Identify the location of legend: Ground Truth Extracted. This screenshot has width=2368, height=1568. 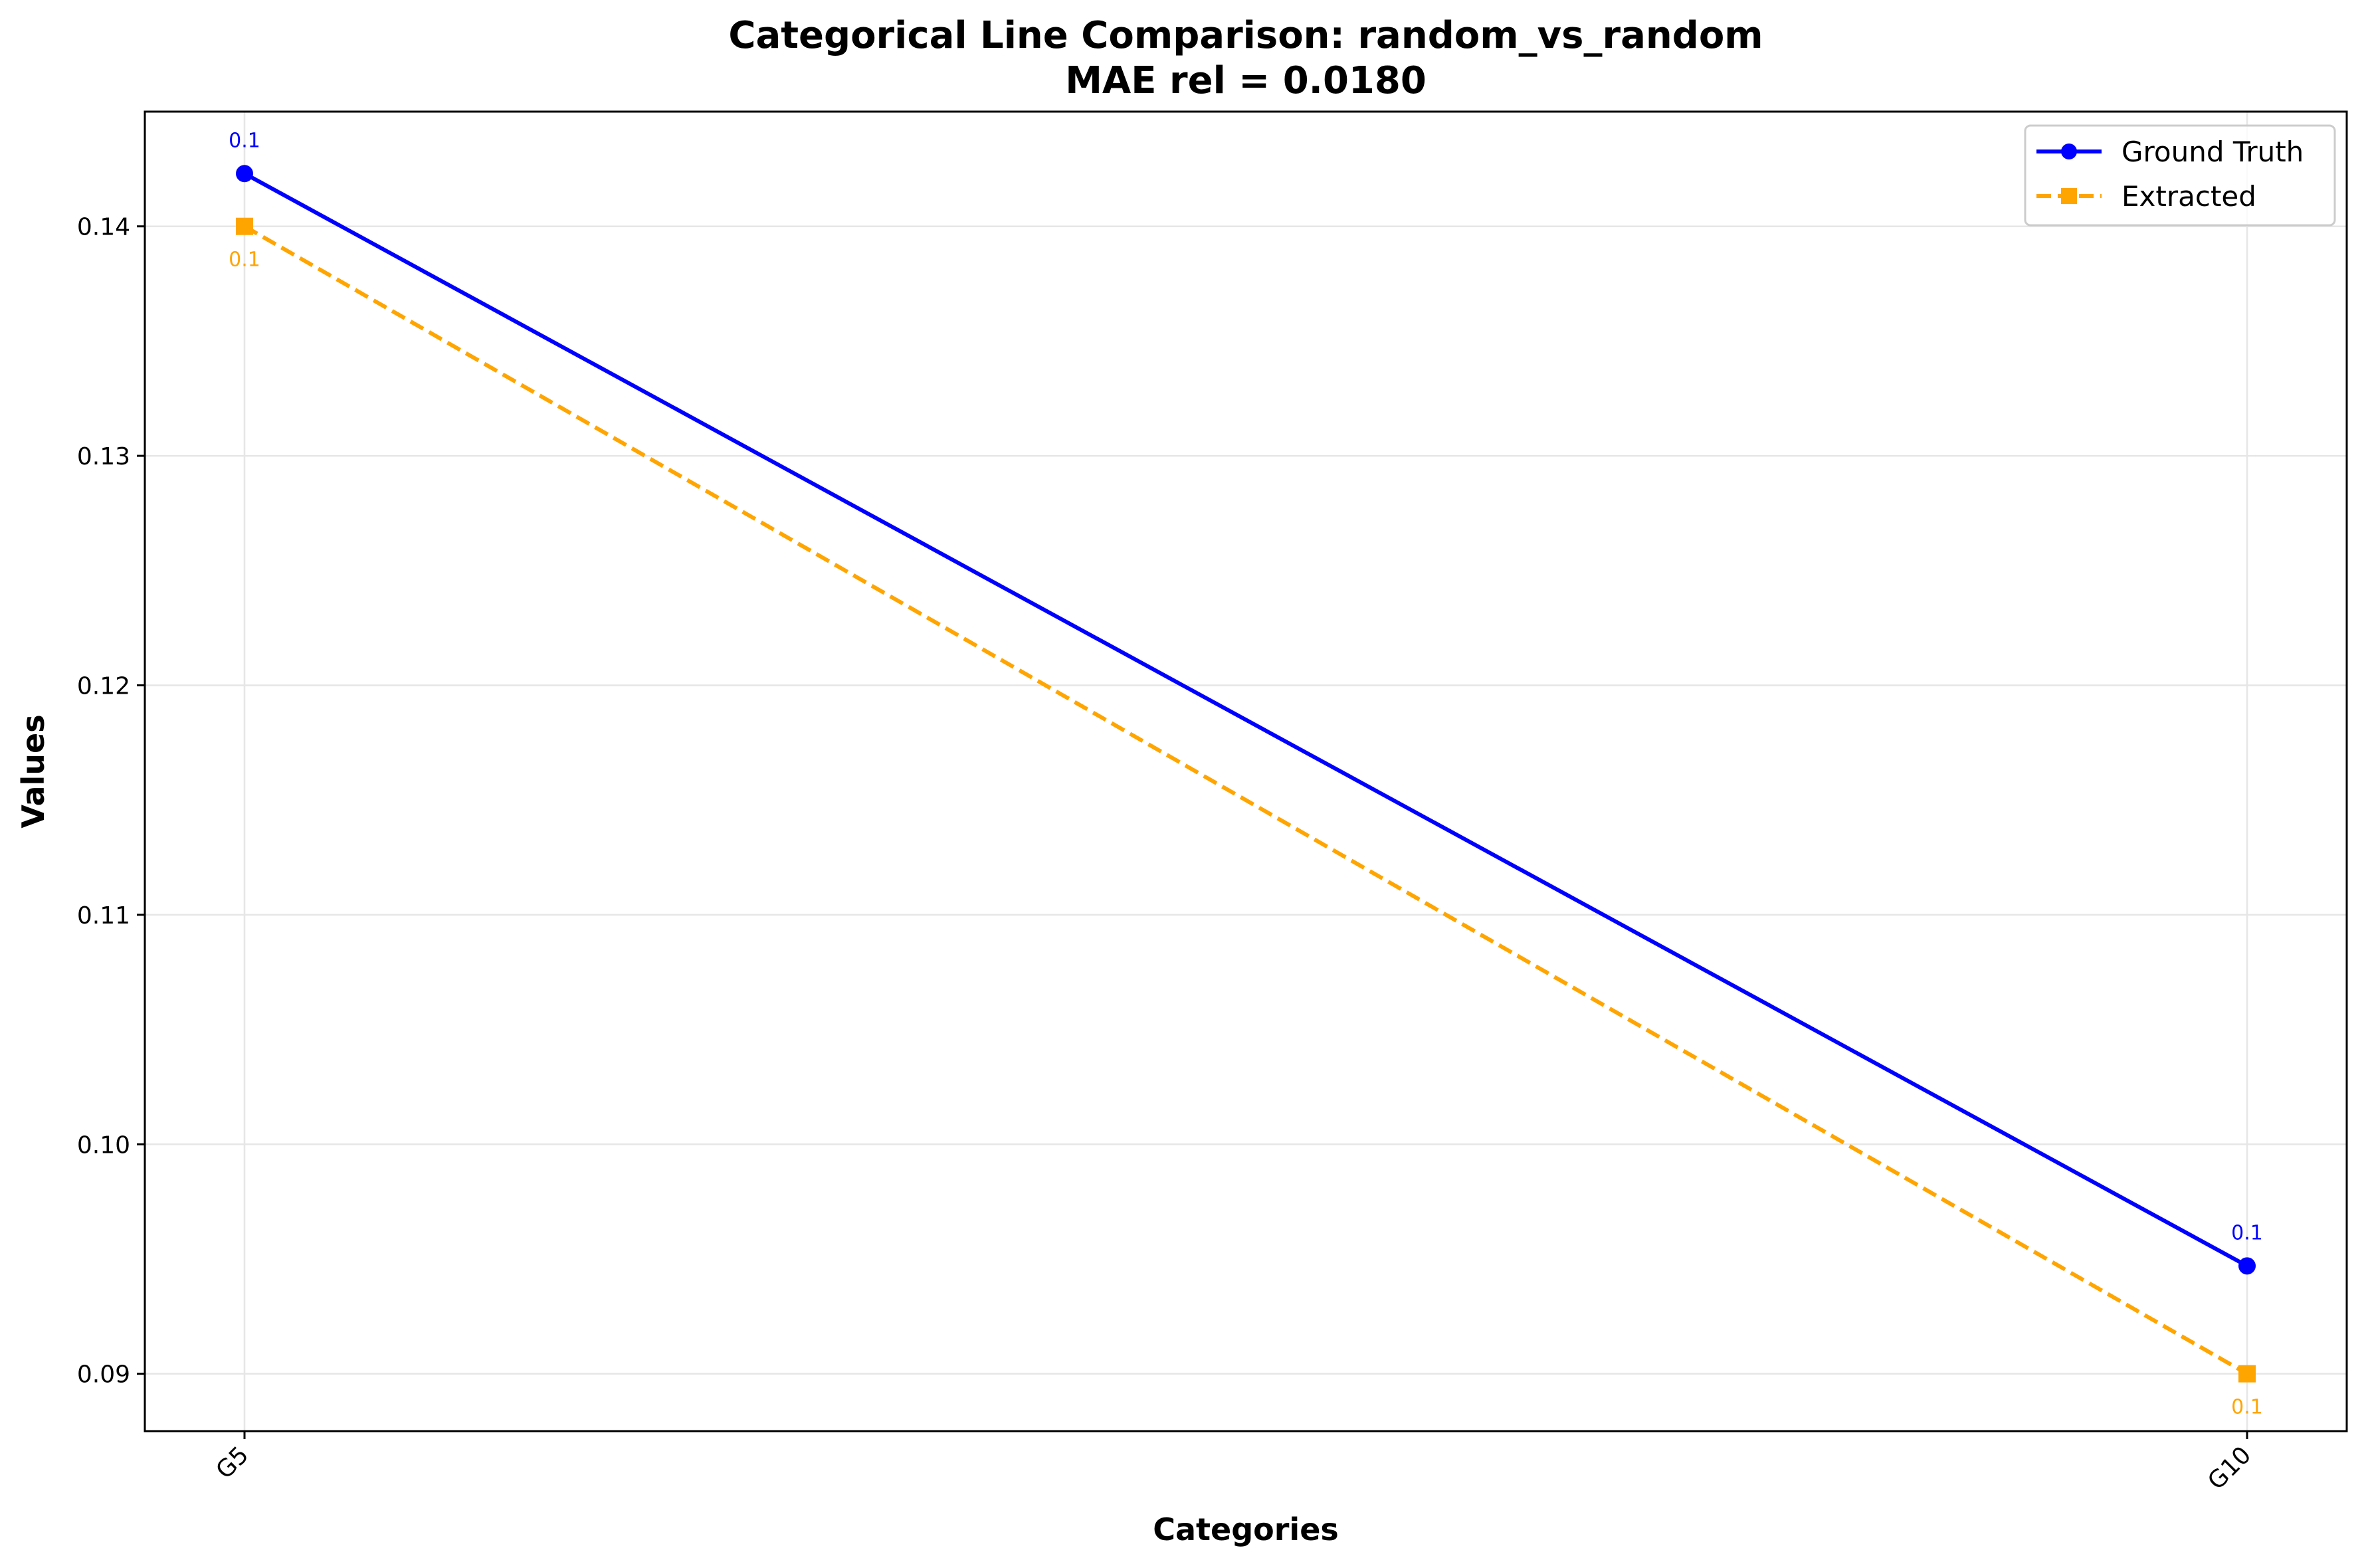
(2180, 175).